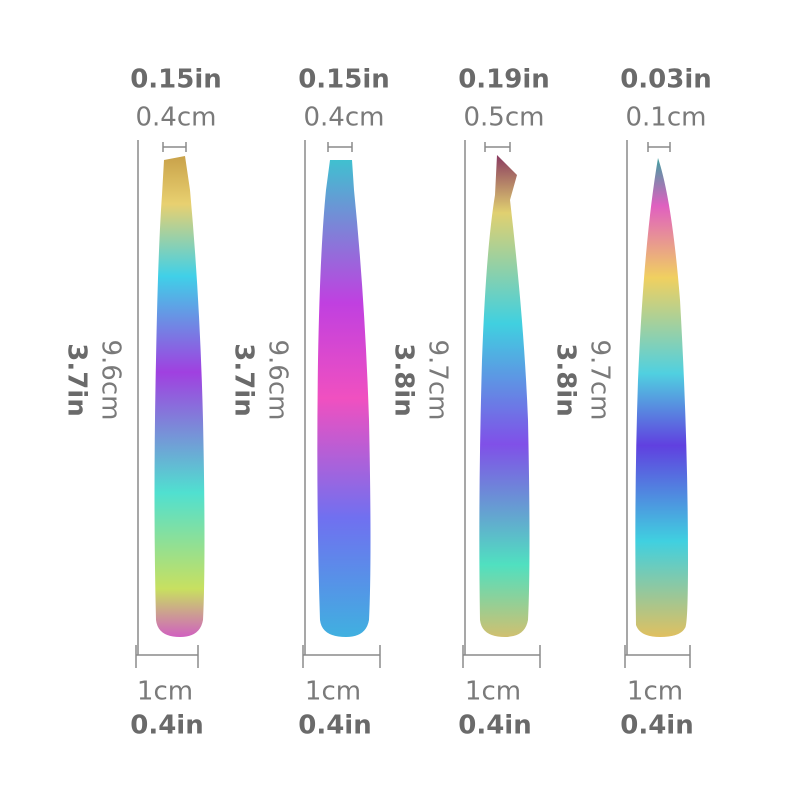  I want to click on tip-inch: 0.03in, so click(666, 80).